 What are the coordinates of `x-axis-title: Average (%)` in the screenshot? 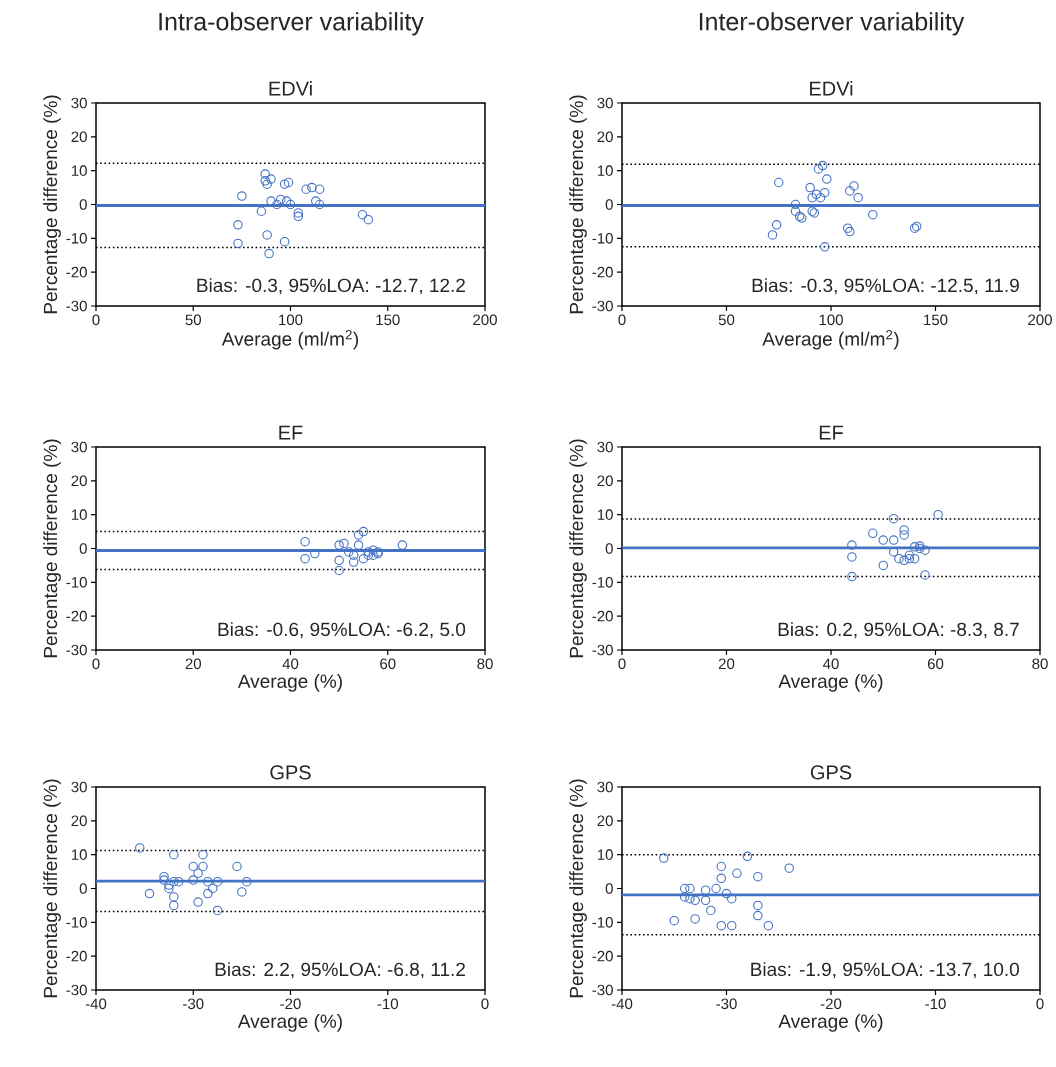 It's located at (830, 683).